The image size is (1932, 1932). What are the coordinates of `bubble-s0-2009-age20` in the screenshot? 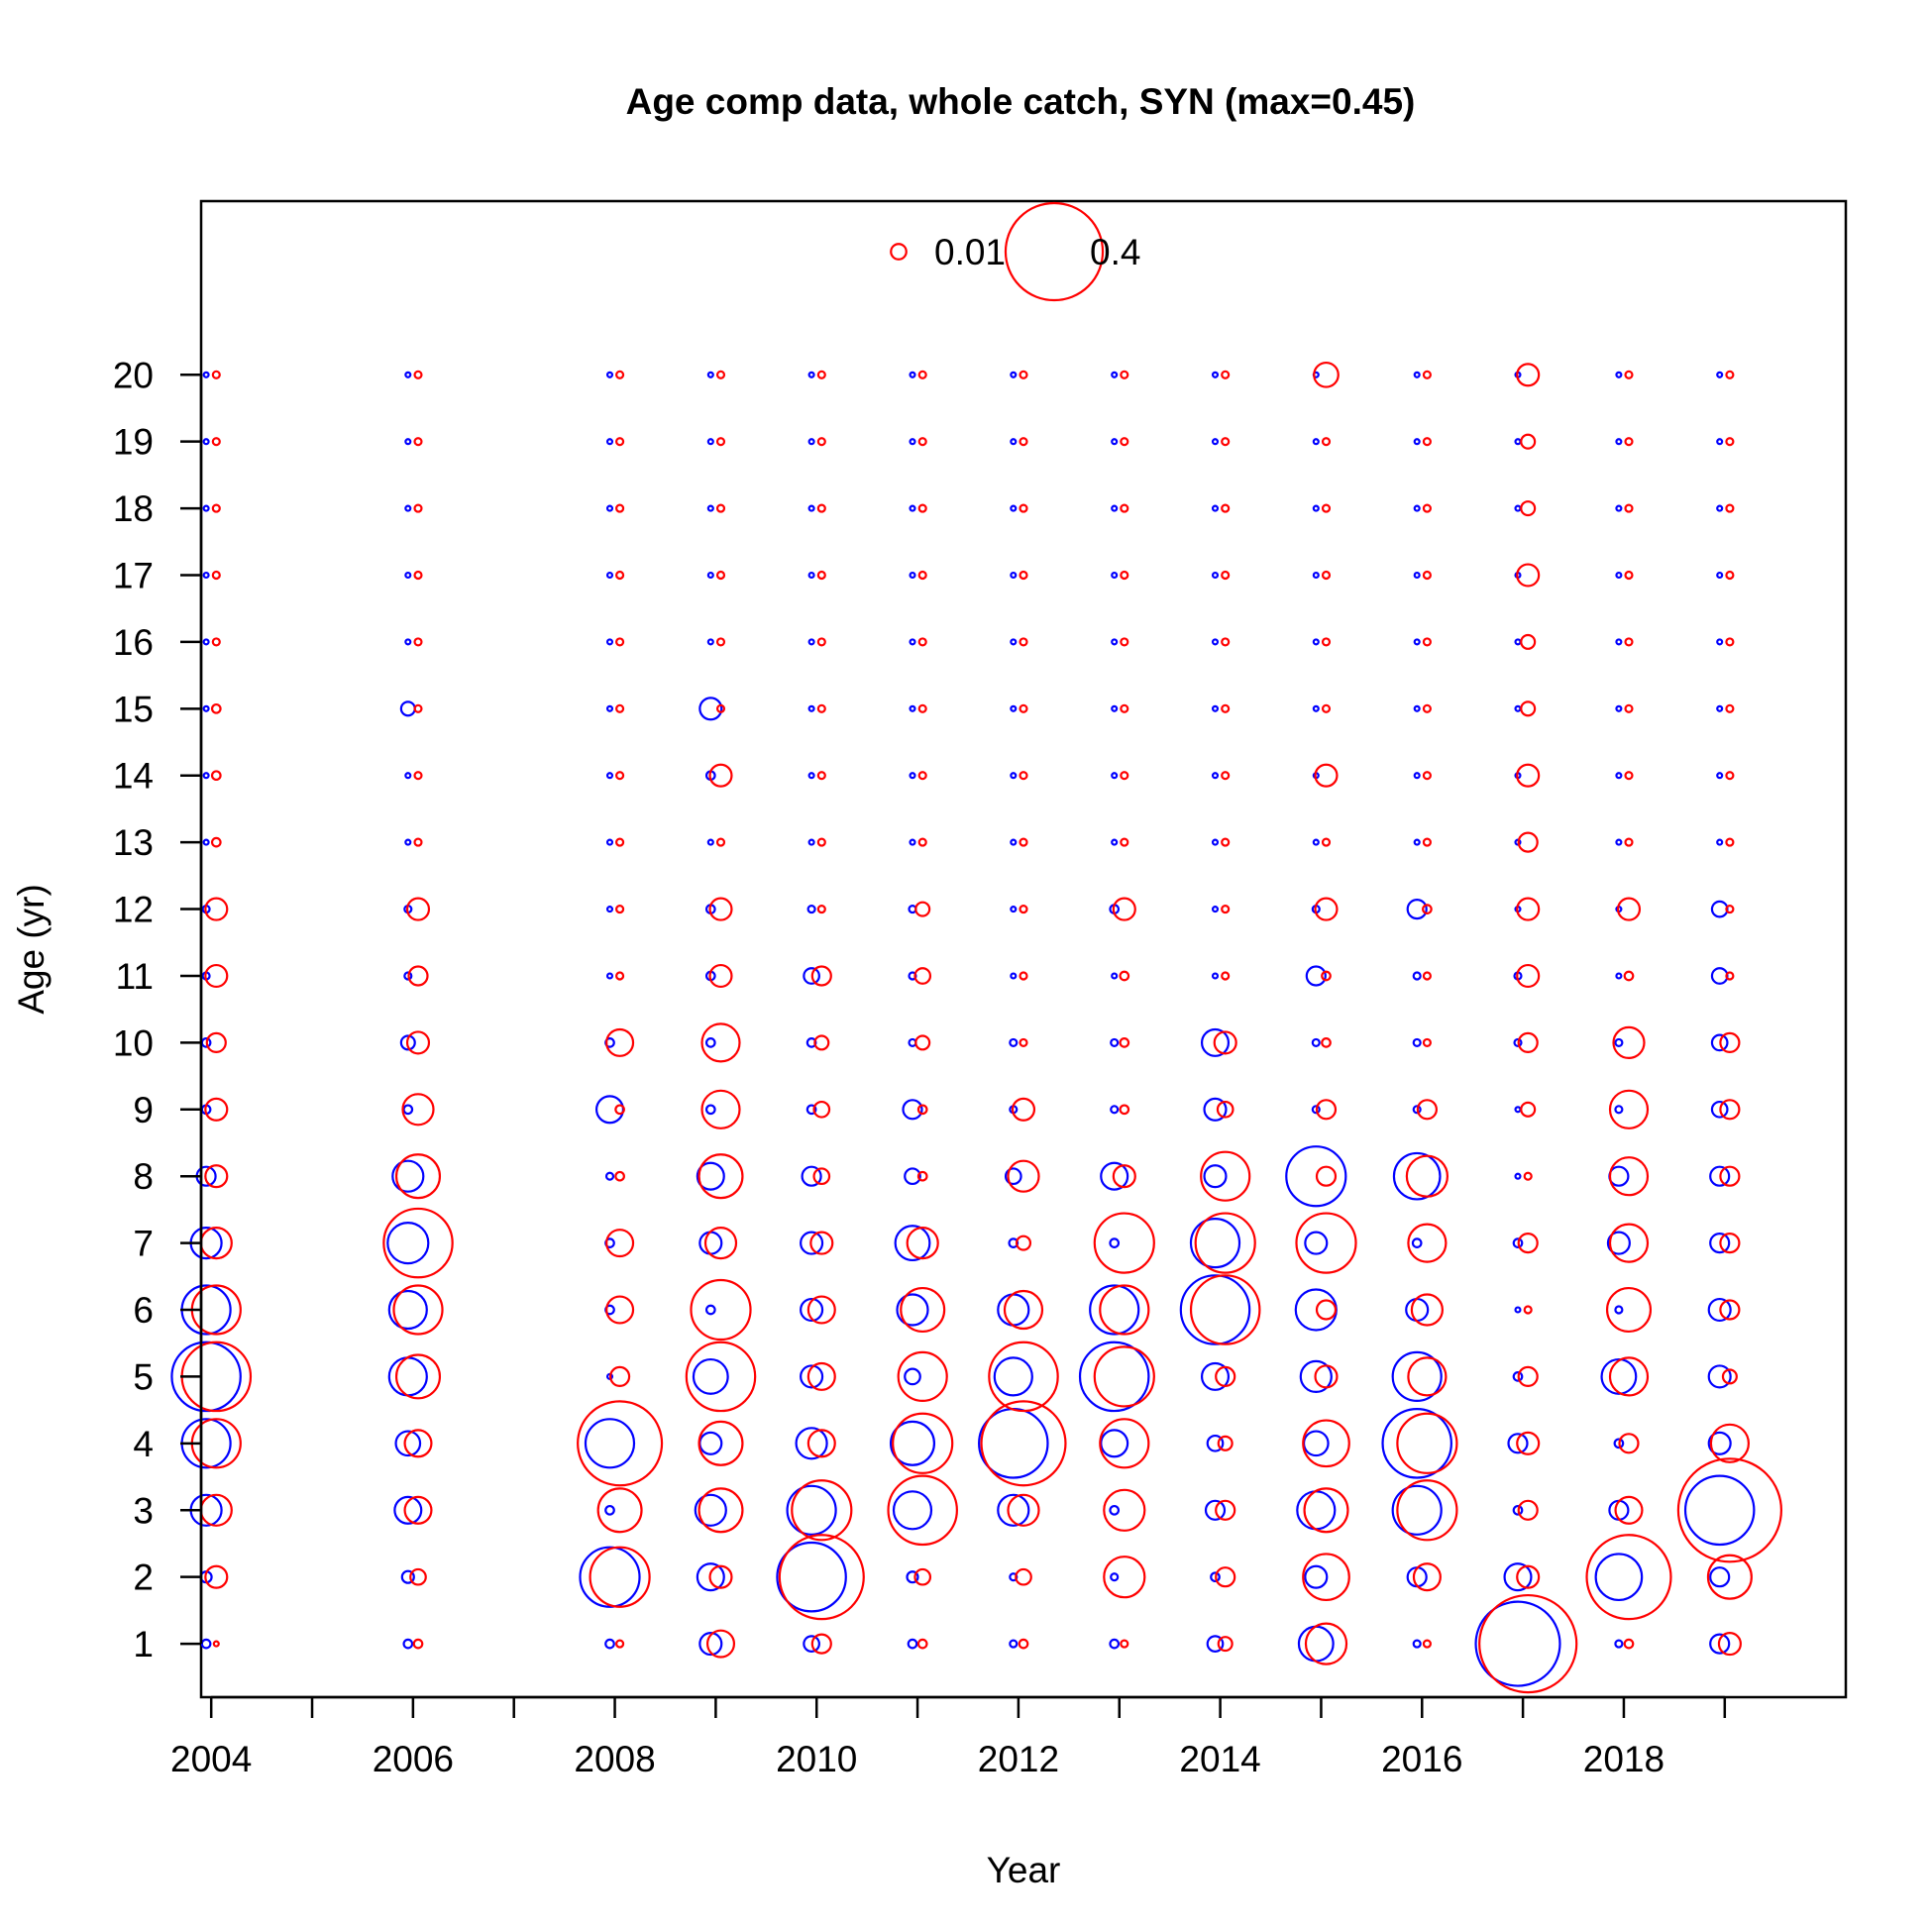 It's located at (710, 374).